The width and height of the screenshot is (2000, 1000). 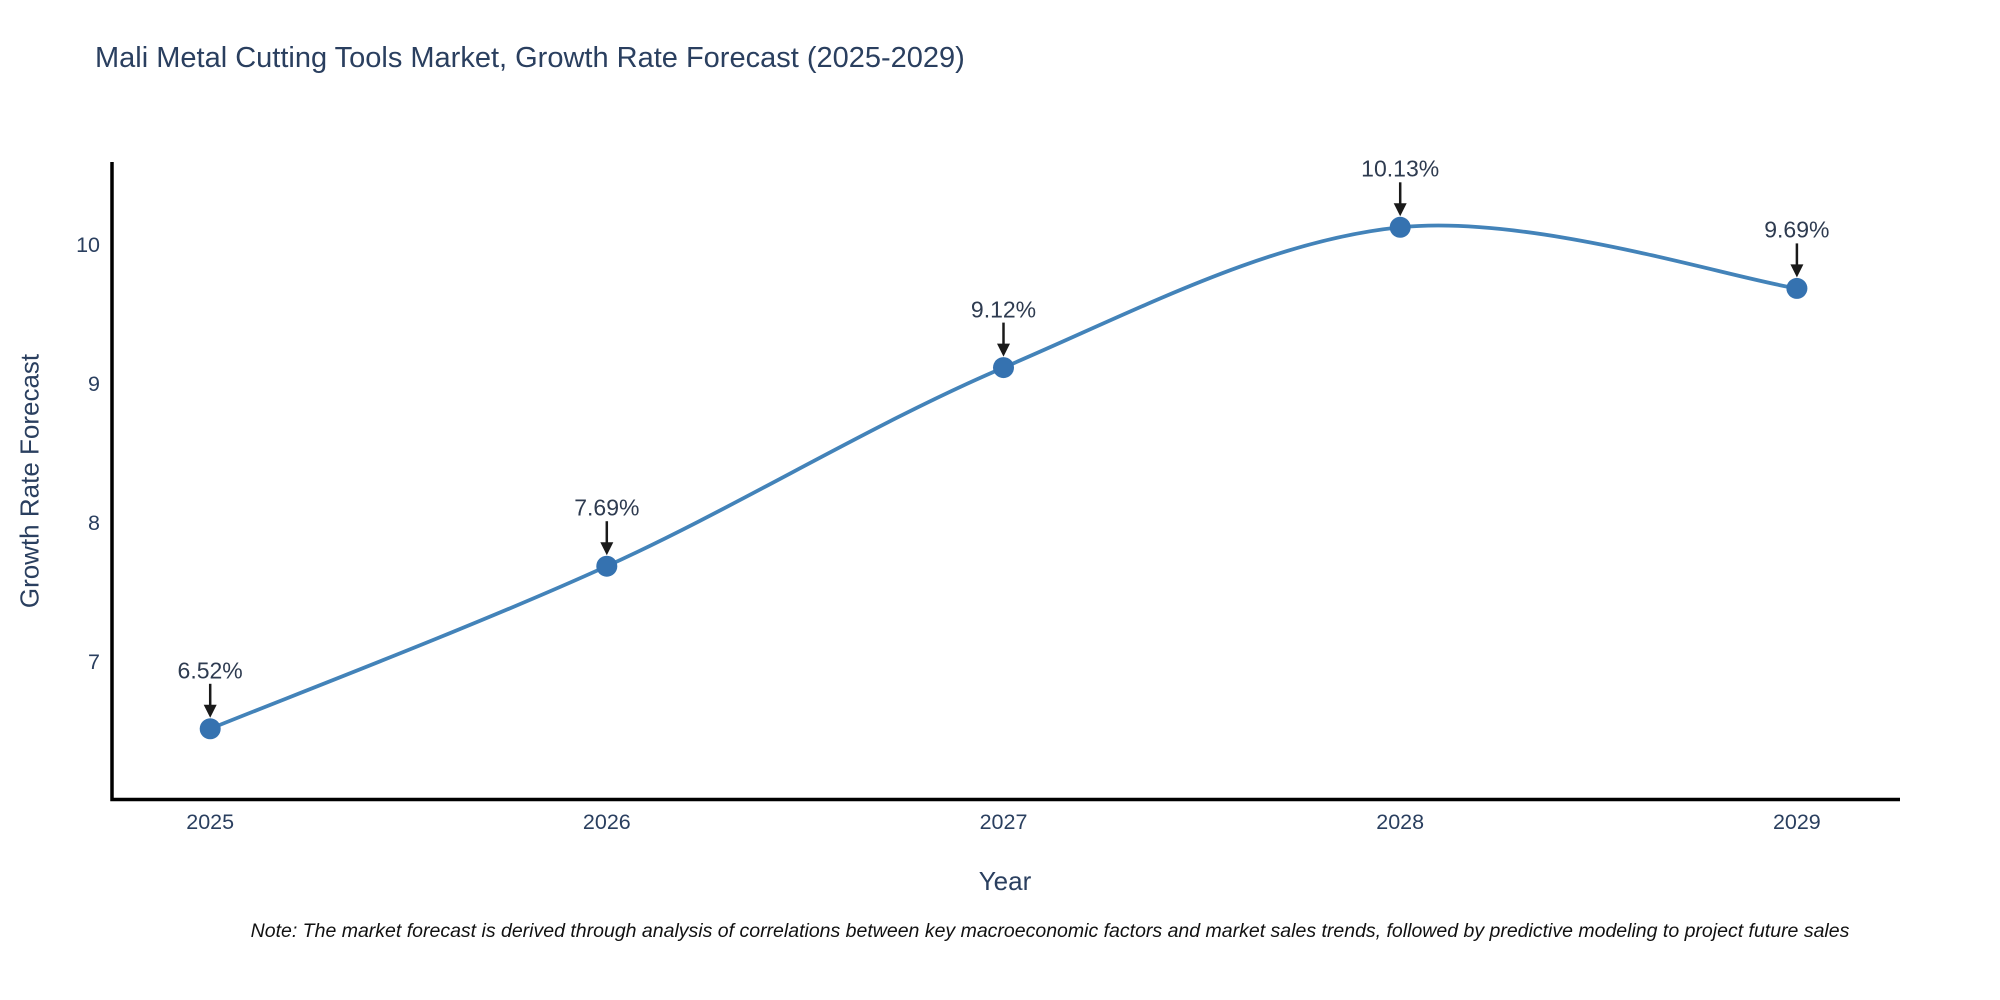 I want to click on y-tick-label: 9, so click(x=94, y=384).